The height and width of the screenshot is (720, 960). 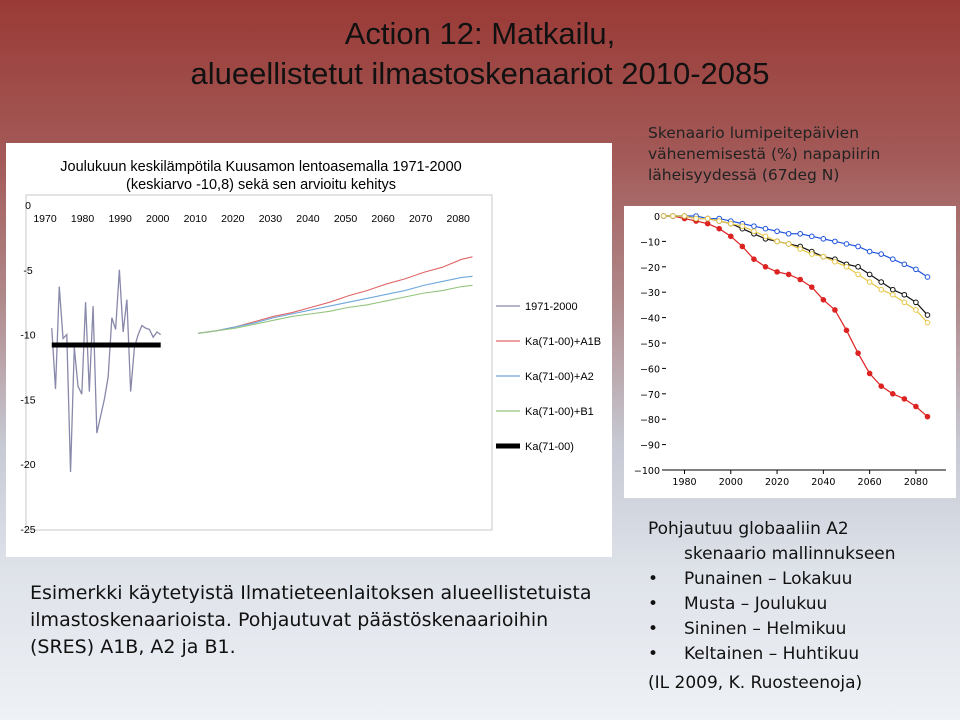 I want to click on y-tick-label: -25, so click(x=27, y=530).